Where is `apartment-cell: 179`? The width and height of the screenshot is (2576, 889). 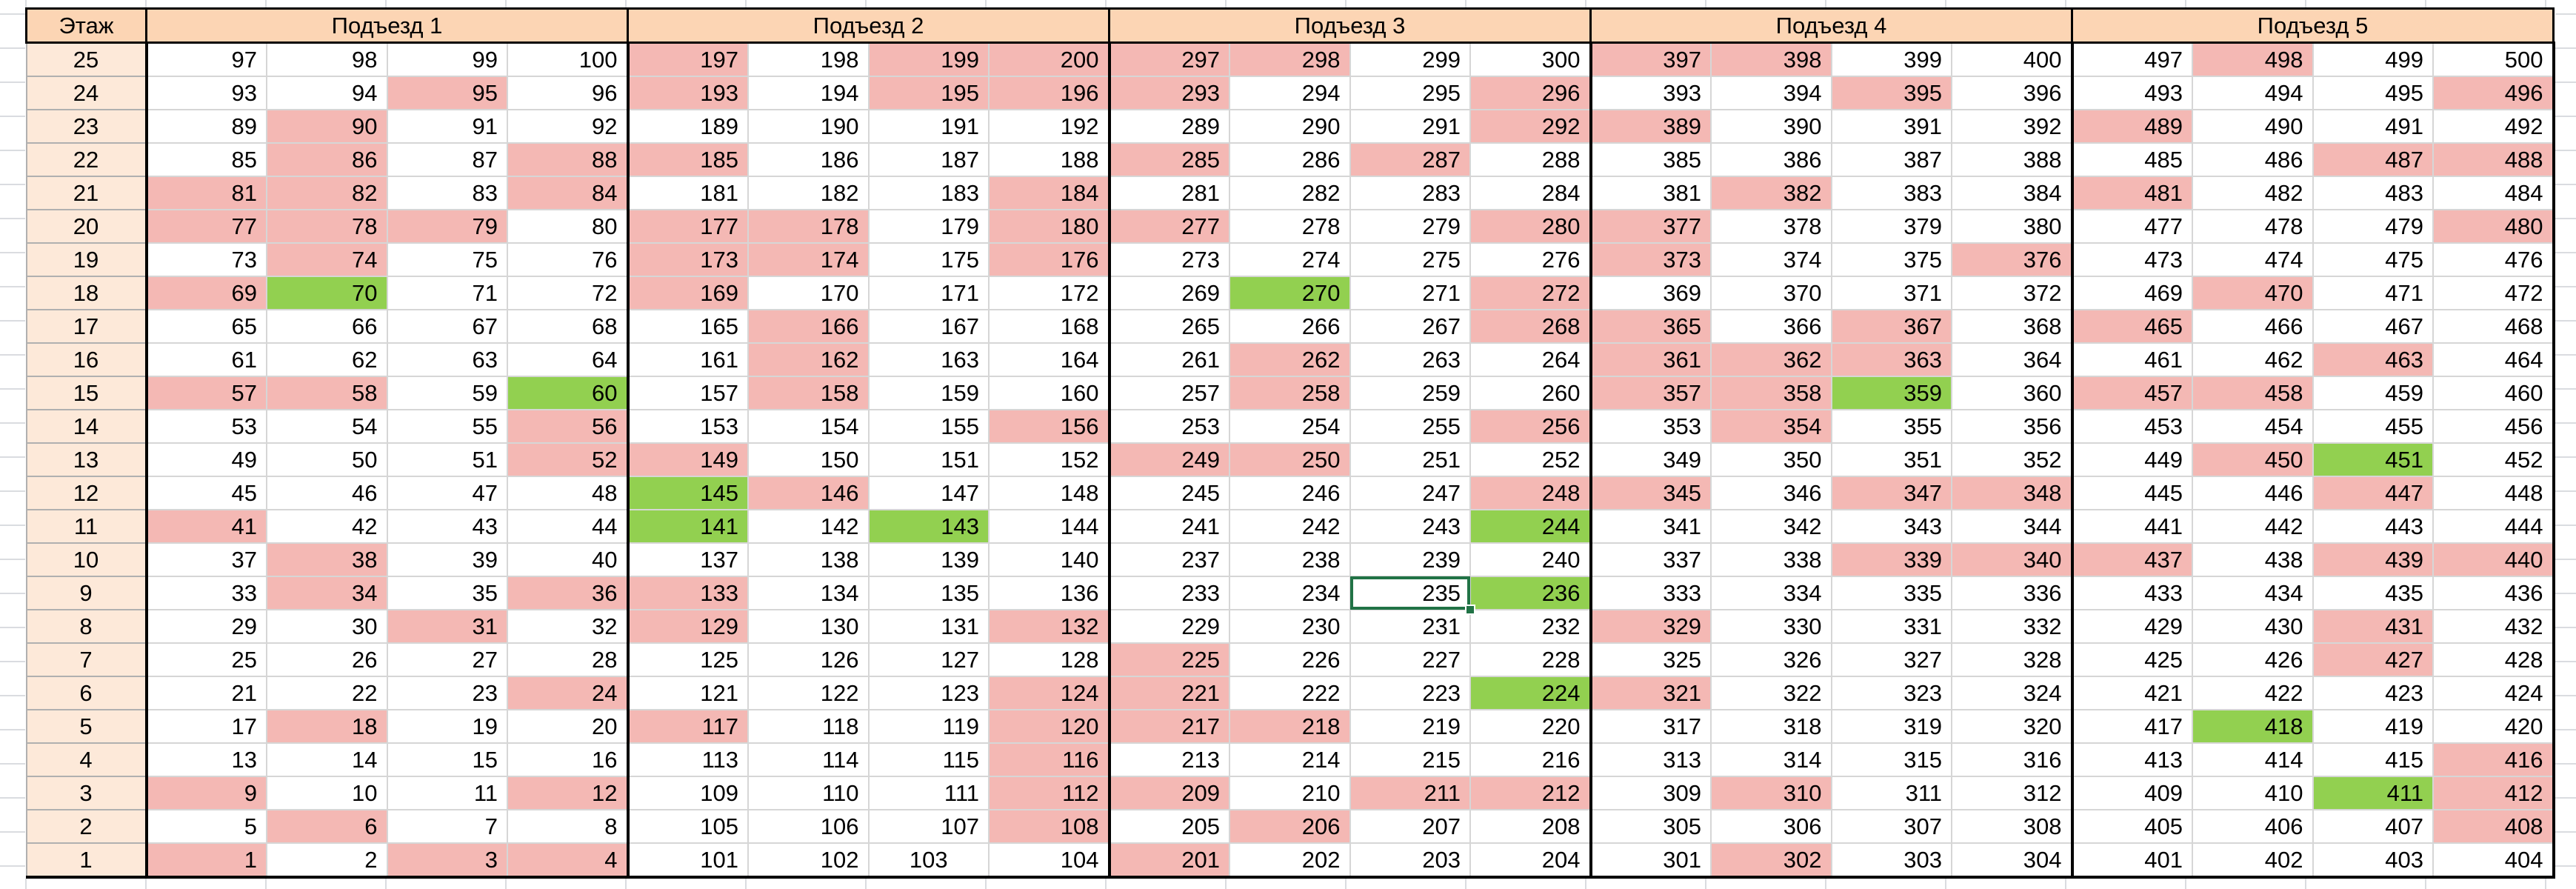 apartment-cell: 179 is located at coordinates (928, 226).